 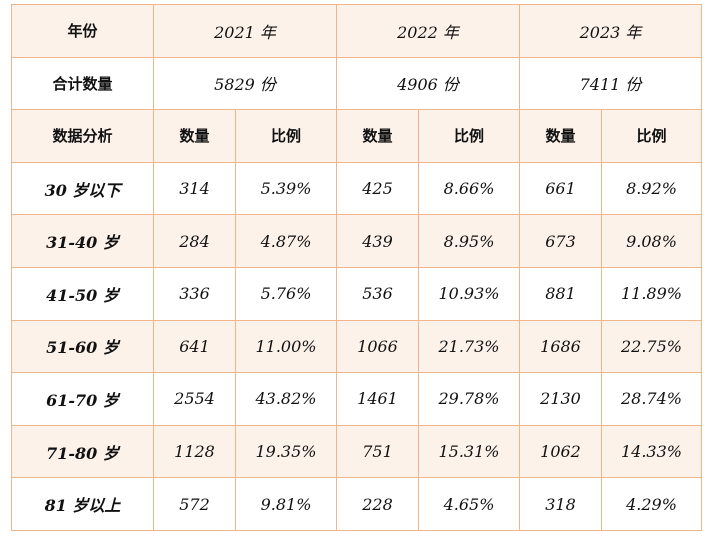 I want to click on age-group-cell: 41-50 岁, so click(x=82, y=293).